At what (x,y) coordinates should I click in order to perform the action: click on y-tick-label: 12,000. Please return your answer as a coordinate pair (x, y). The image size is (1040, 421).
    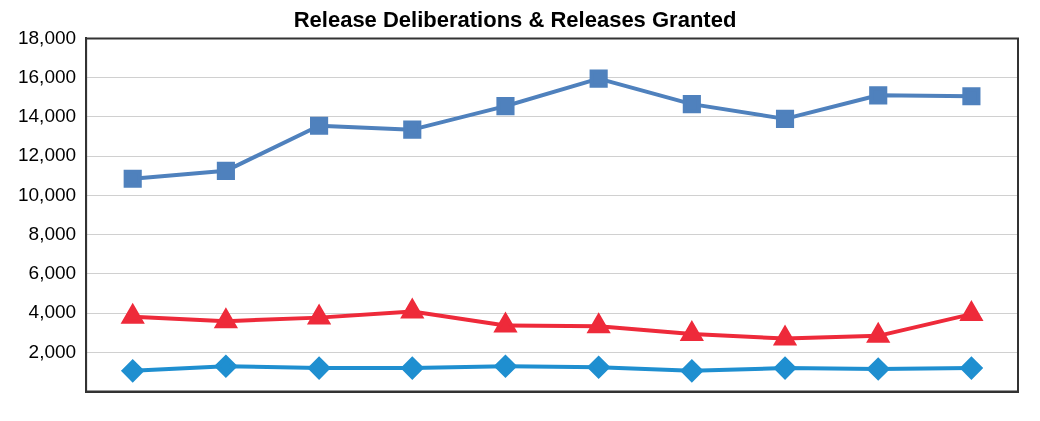
    Looking at the image, I should click on (47, 155).